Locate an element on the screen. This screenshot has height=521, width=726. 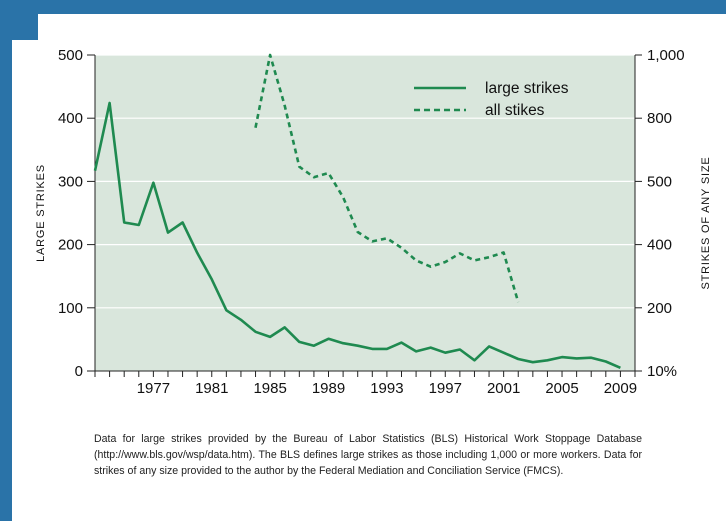
x-tick-label-2005: 2005 is located at coordinates (561, 388).